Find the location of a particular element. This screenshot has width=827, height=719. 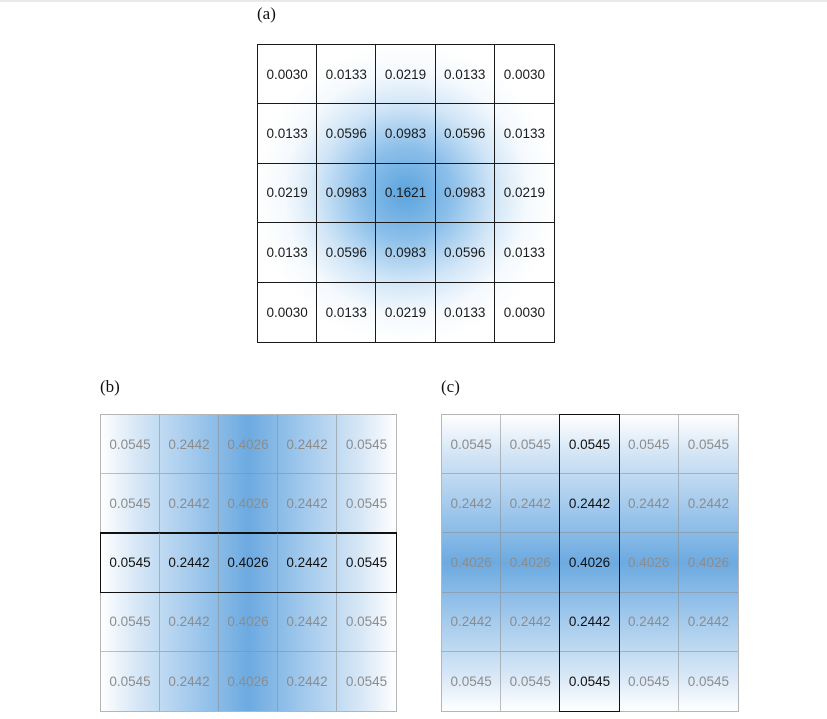

label-c: (c) is located at coordinates (450, 386).